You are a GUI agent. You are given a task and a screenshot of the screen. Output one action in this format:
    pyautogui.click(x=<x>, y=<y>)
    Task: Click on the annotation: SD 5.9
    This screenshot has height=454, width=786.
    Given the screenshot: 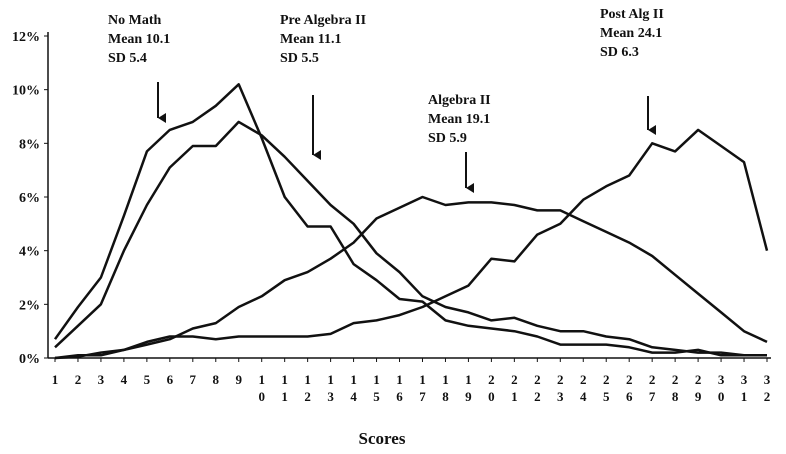 What is the action you would take?
    pyautogui.click(x=447, y=138)
    